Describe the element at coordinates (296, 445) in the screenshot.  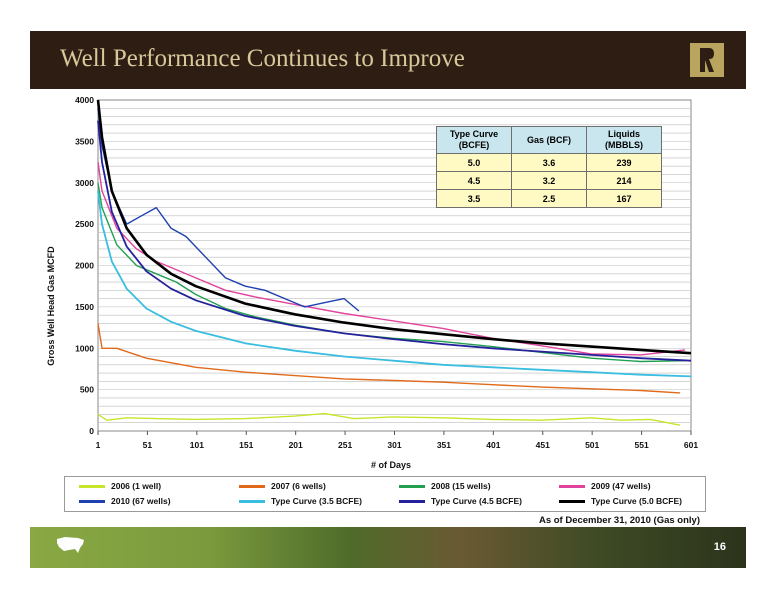
I see `x-tick-label: 201` at that location.